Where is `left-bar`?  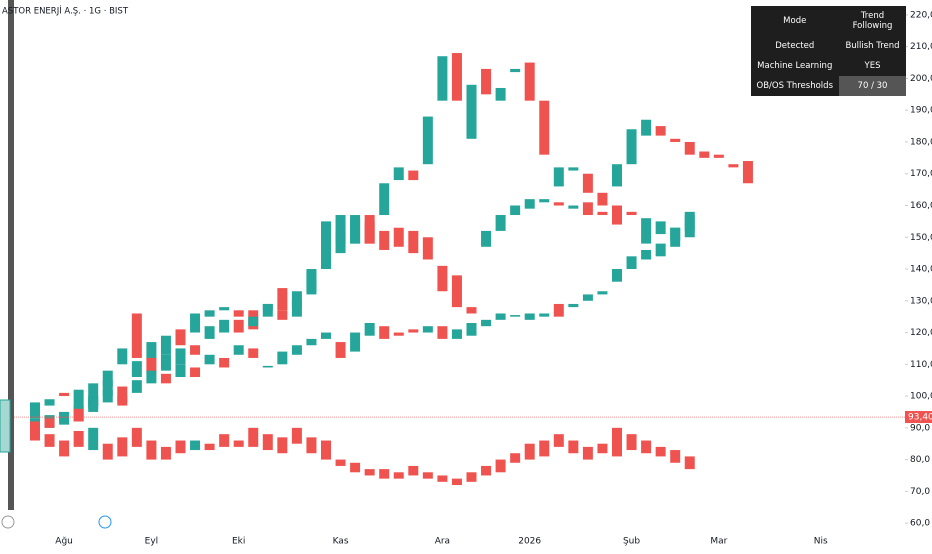
left-bar is located at coordinates (11, 255).